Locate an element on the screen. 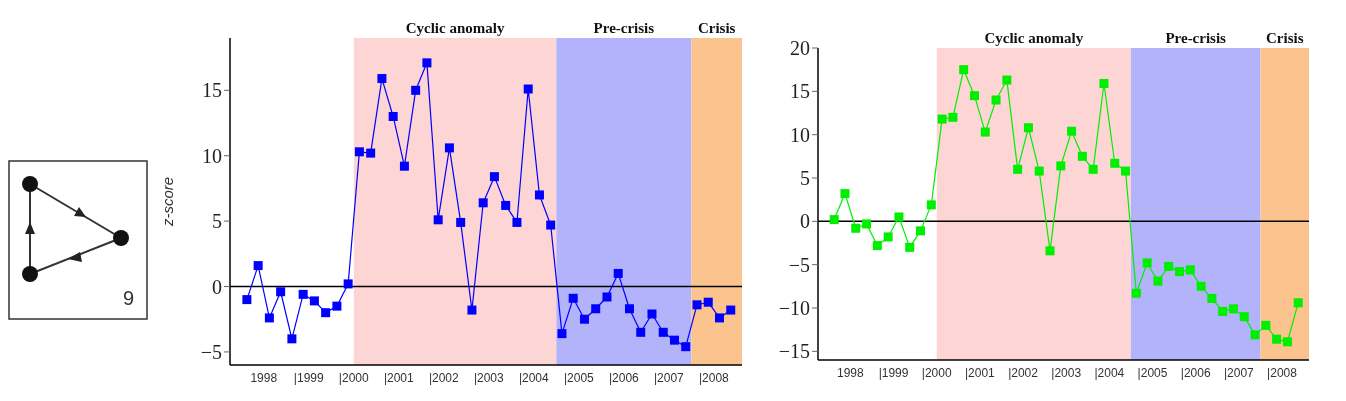  x-tick-label: 1998 is located at coordinates (851, 372).